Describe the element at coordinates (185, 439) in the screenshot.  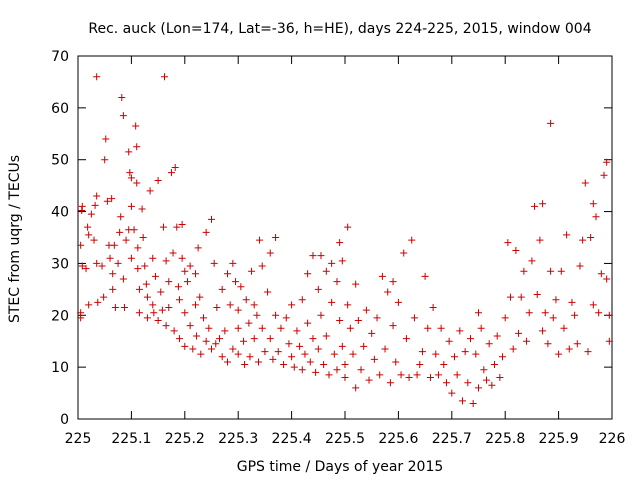
I see `x-tick-label: 225.2` at that location.